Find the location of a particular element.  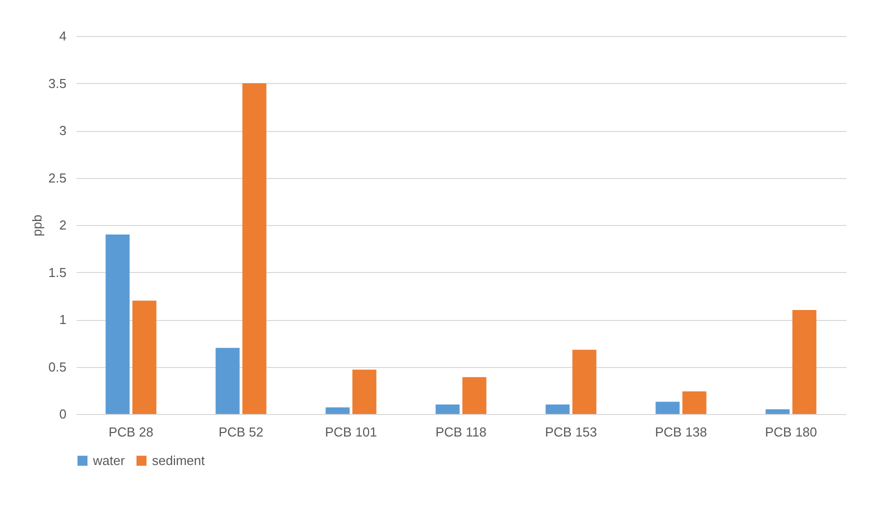

y-tick-label: 0 is located at coordinates (62, 414).